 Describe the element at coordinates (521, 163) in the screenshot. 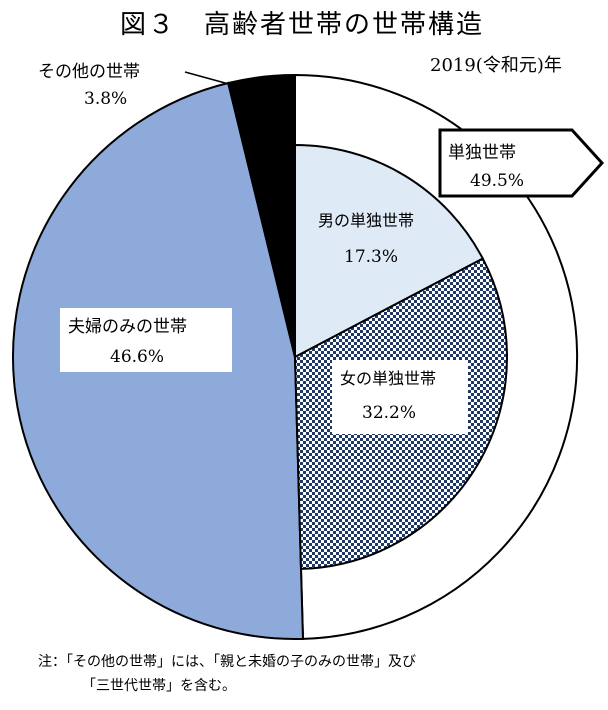

I see `single-household-callout` at that location.